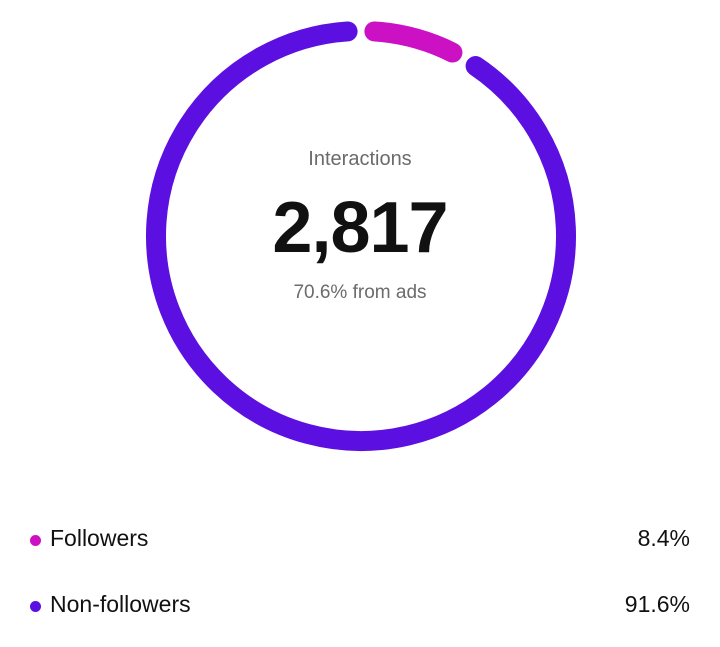 This screenshot has height=647, width=720. I want to click on non-followers-dot-icon, so click(35, 606).